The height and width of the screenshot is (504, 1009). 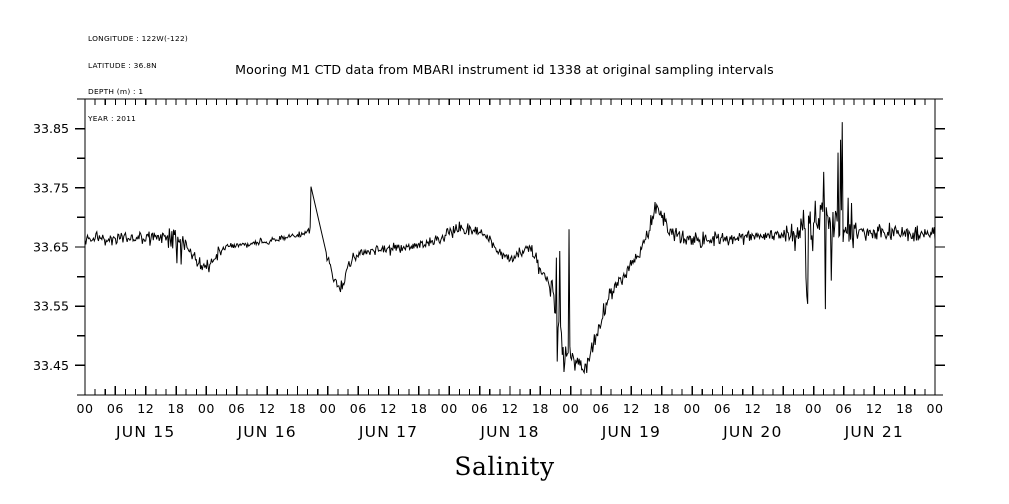 I want to click on metadata-year: YEAR : 2011, so click(x=112, y=118).